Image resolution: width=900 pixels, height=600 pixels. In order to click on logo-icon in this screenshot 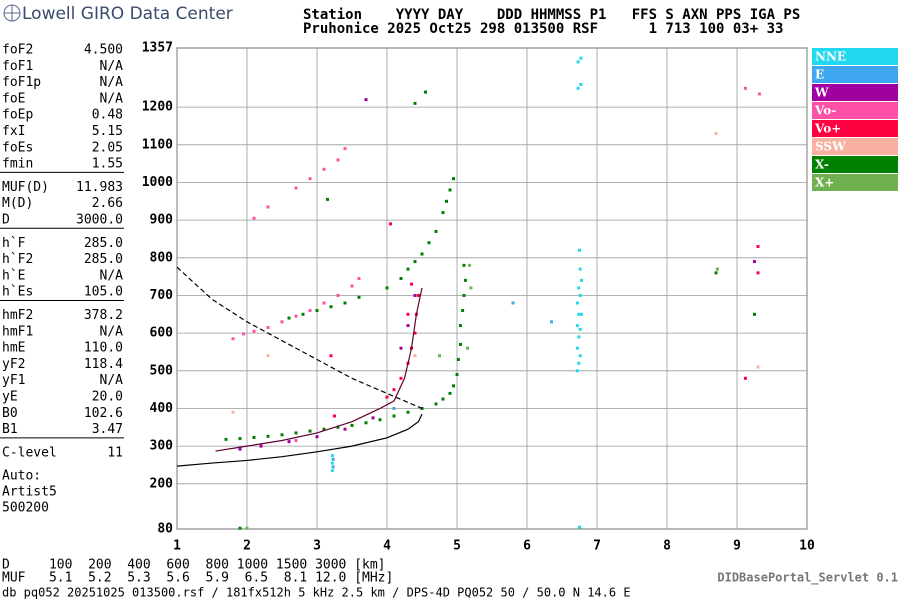, I will do `click(12, 13)`.